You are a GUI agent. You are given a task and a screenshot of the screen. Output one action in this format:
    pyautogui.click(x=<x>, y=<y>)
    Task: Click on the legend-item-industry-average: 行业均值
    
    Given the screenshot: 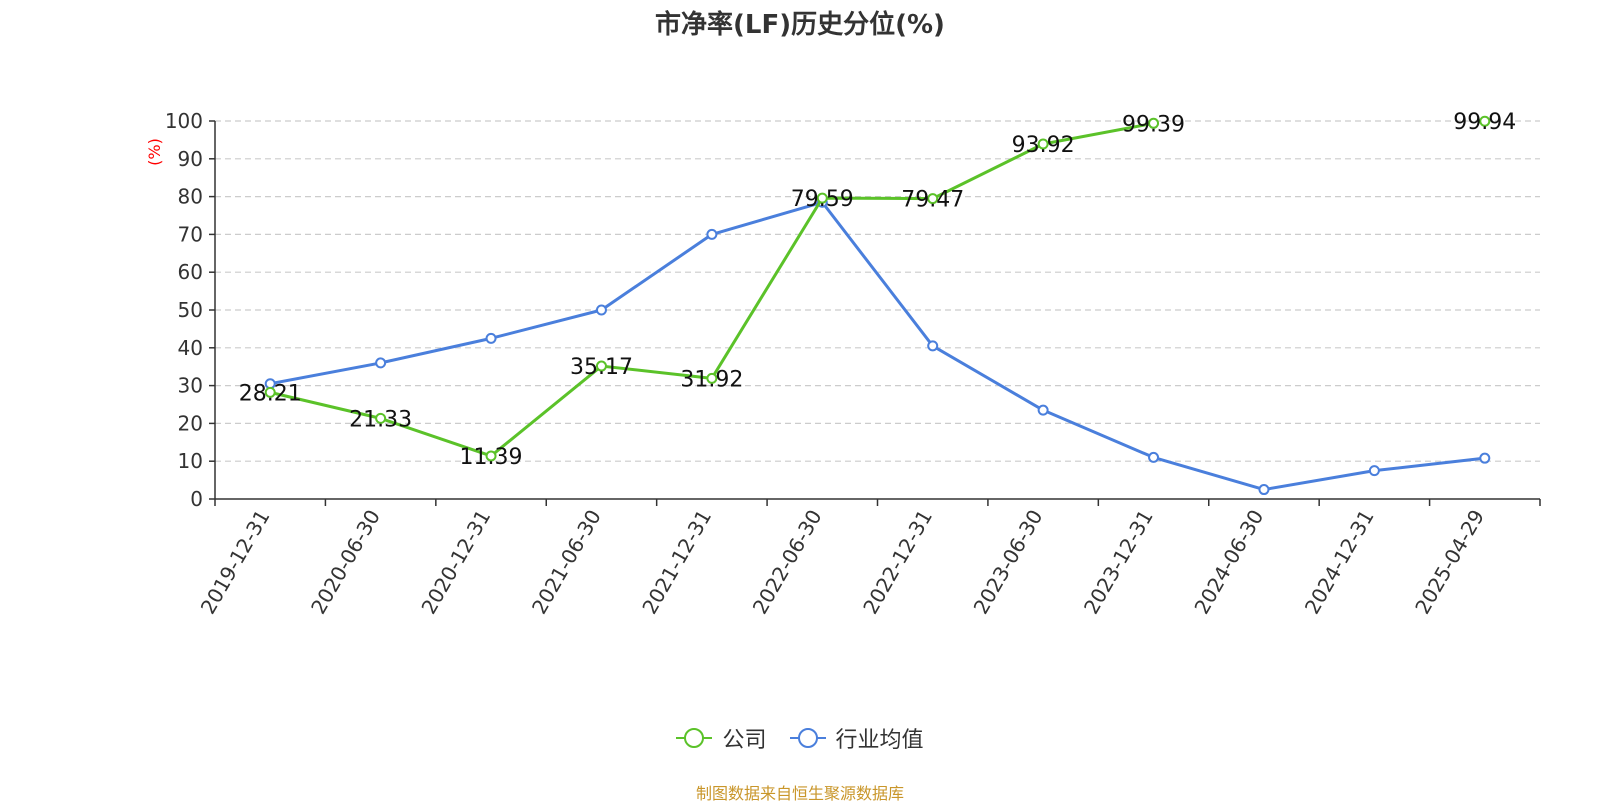 What is the action you would take?
    pyautogui.click(x=856, y=738)
    